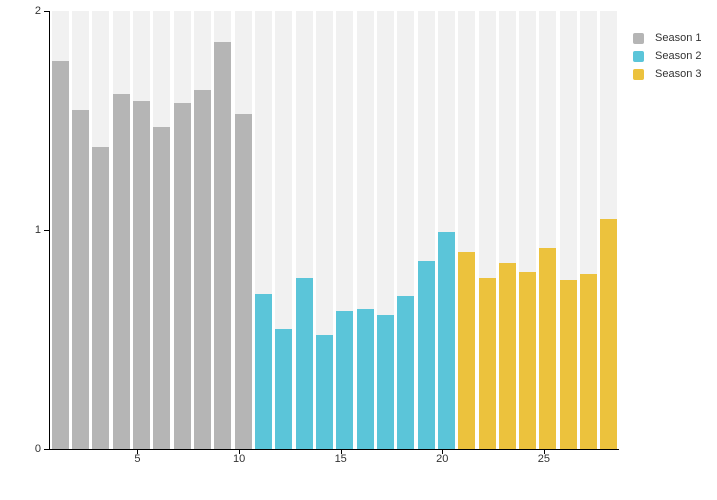 The height and width of the screenshot is (500, 717). I want to click on legend-label: Season 1, so click(678, 38).